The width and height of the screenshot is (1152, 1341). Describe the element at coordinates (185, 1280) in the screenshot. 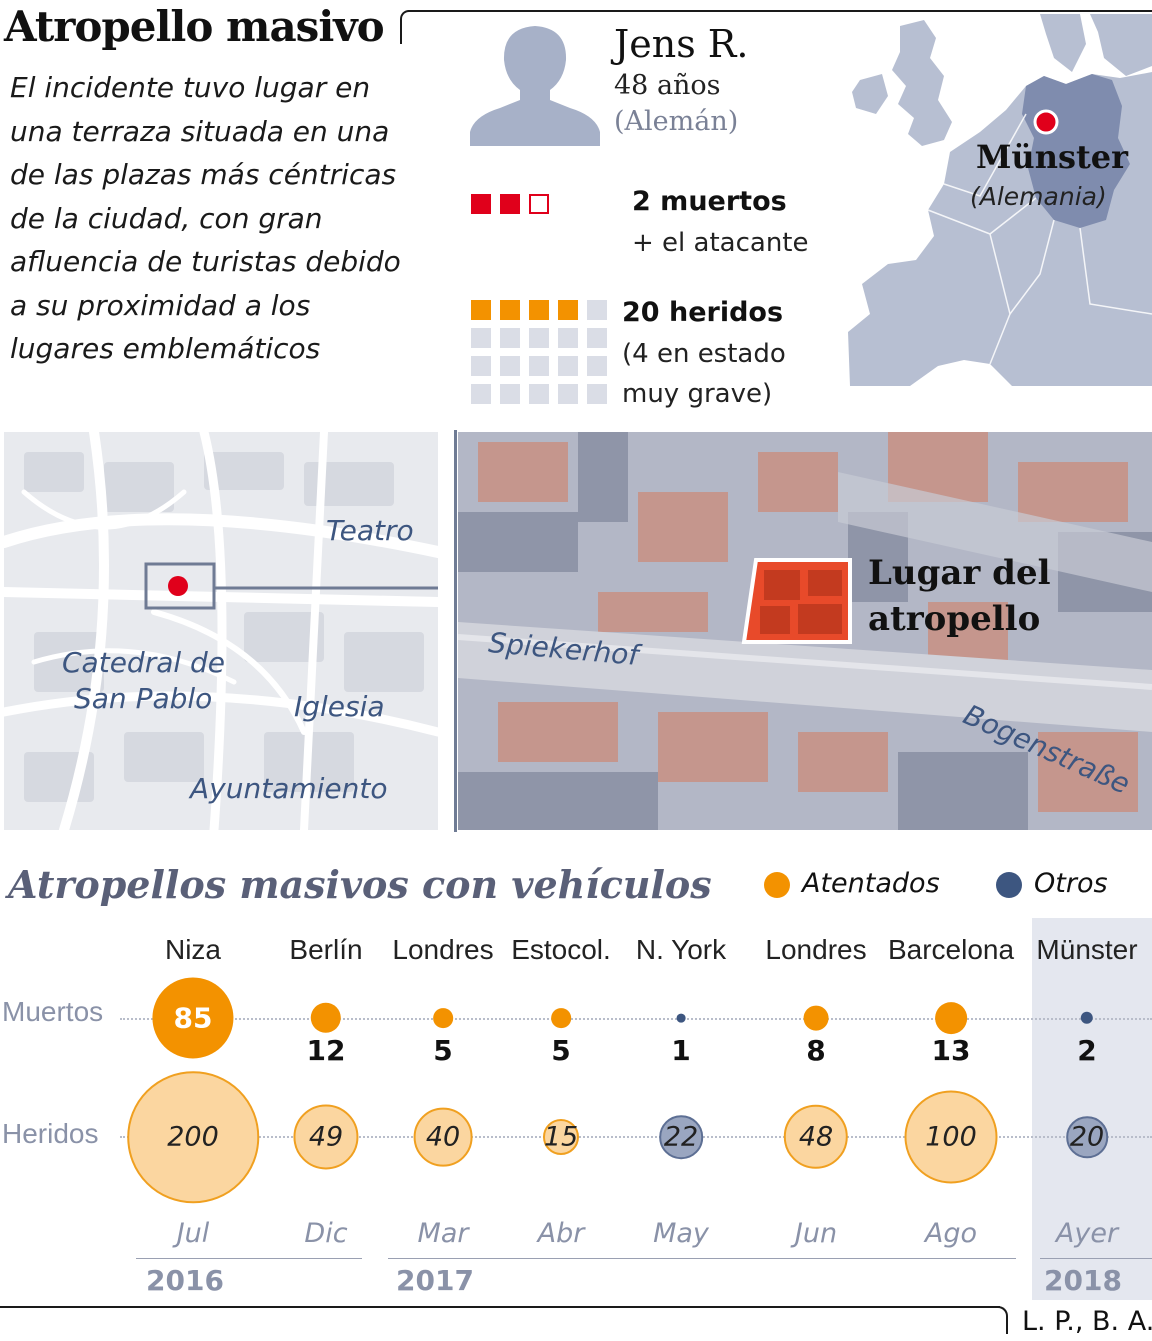

I see `year-label-2016: 2016` at that location.